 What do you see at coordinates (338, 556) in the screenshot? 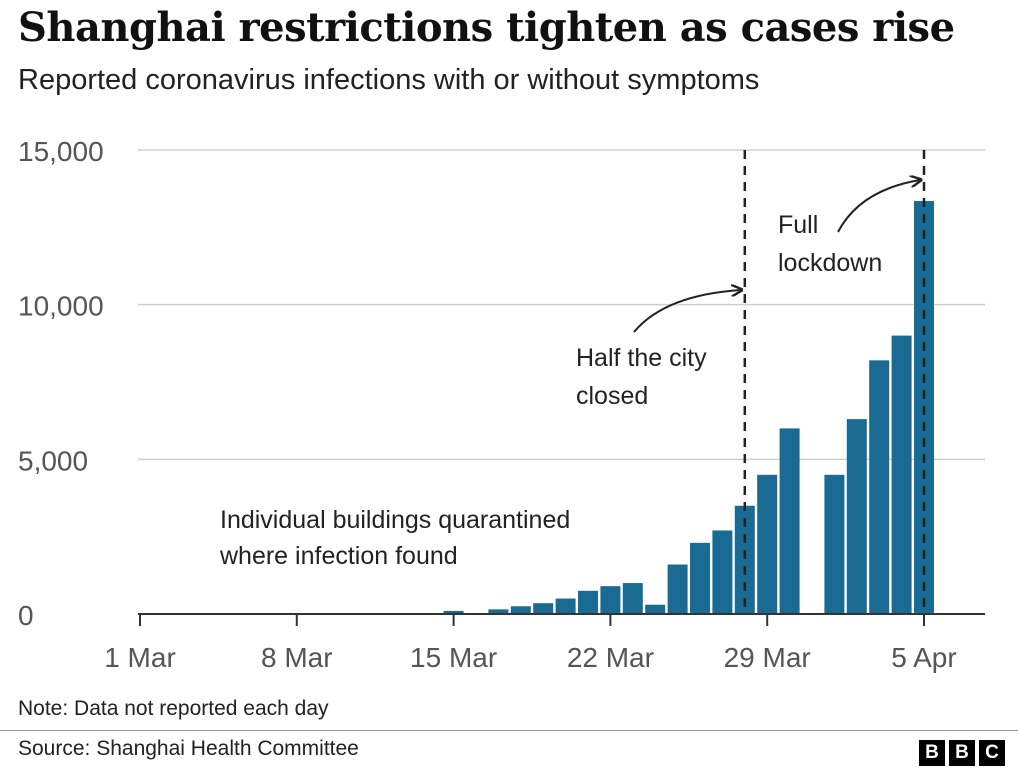
I see `annotation-line: where infection found` at bounding box center [338, 556].